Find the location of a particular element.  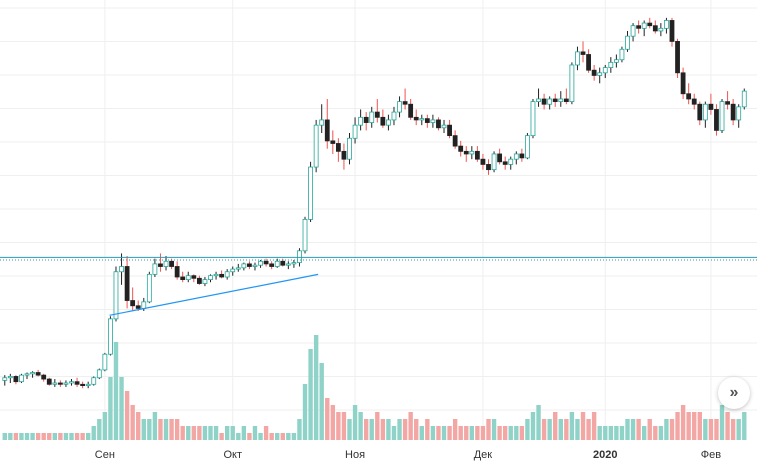

chevrons-right-icon: » is located at coordinates (734, 392).